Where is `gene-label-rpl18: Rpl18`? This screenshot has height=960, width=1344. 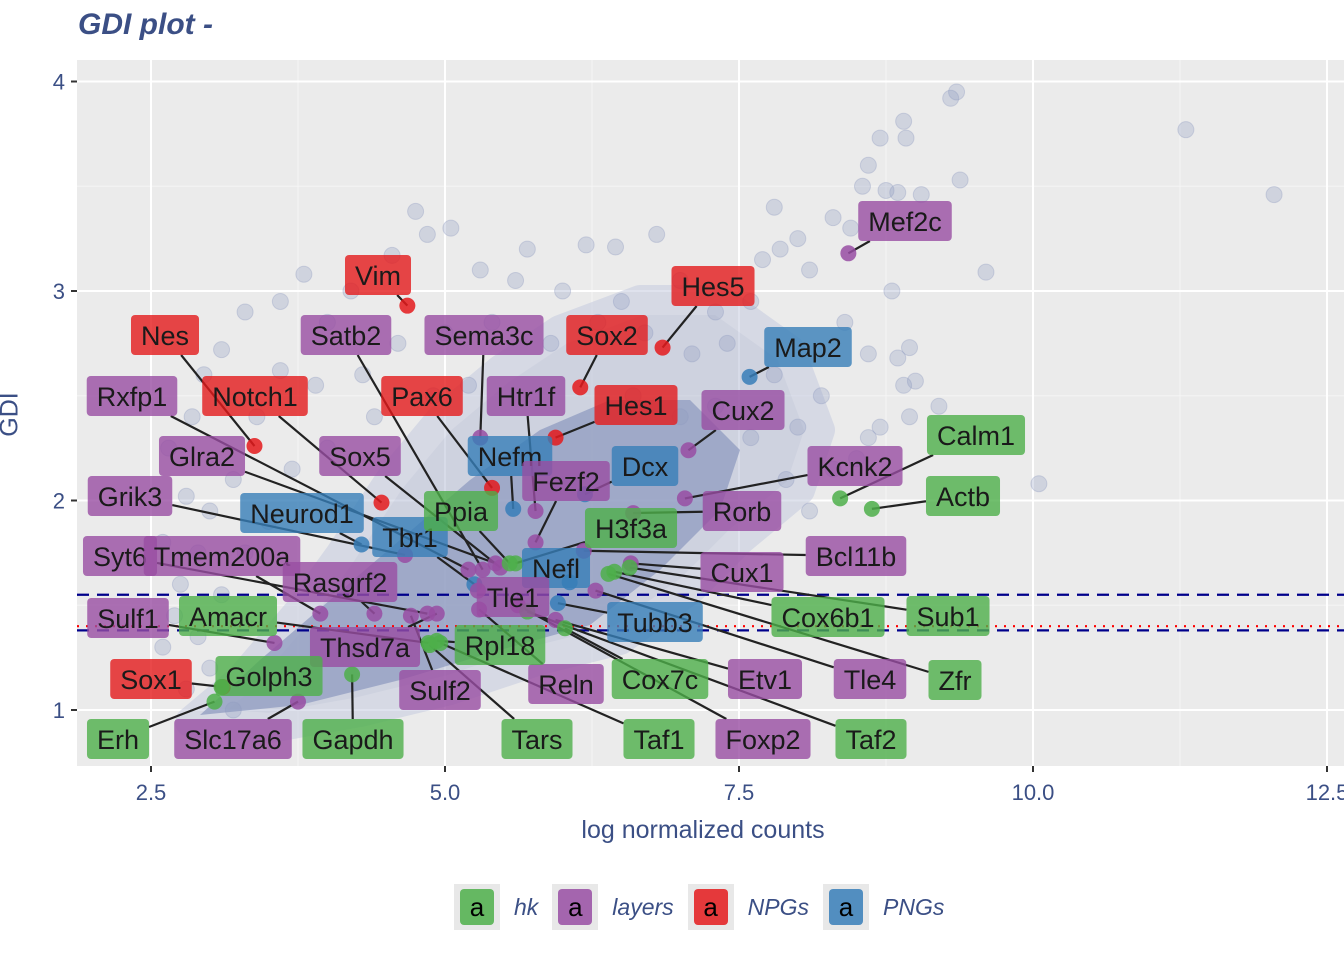 gene-label-rpl18: Rpl18 is located at coordinates (500, 645).